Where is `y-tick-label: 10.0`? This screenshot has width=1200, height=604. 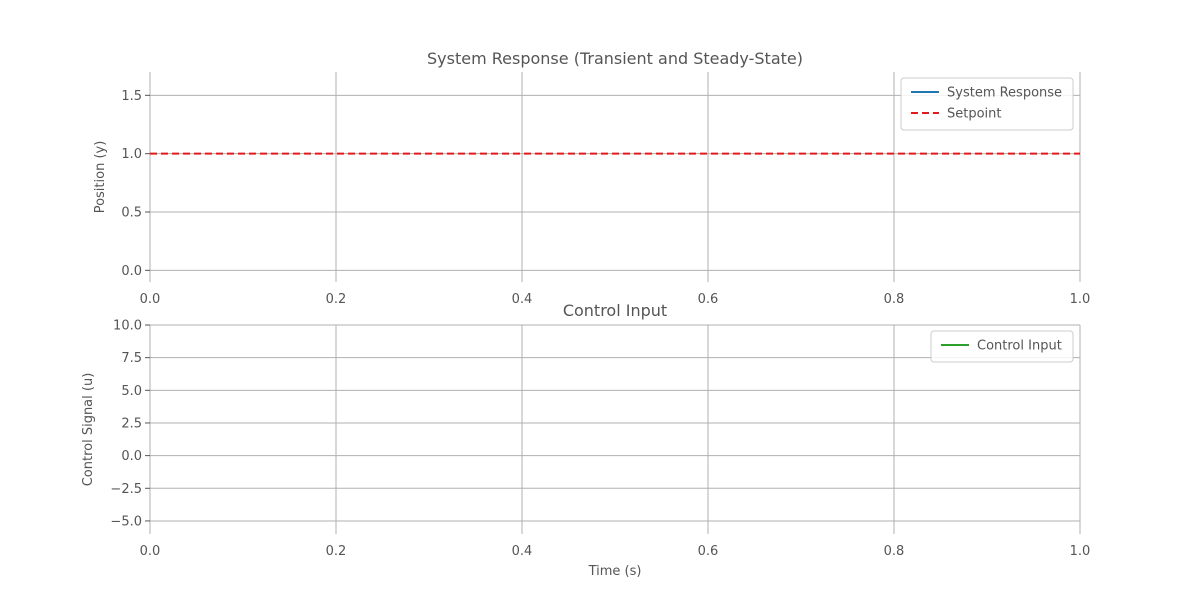 y-tick-label: 10.0 is located at coordinates (127, 326).